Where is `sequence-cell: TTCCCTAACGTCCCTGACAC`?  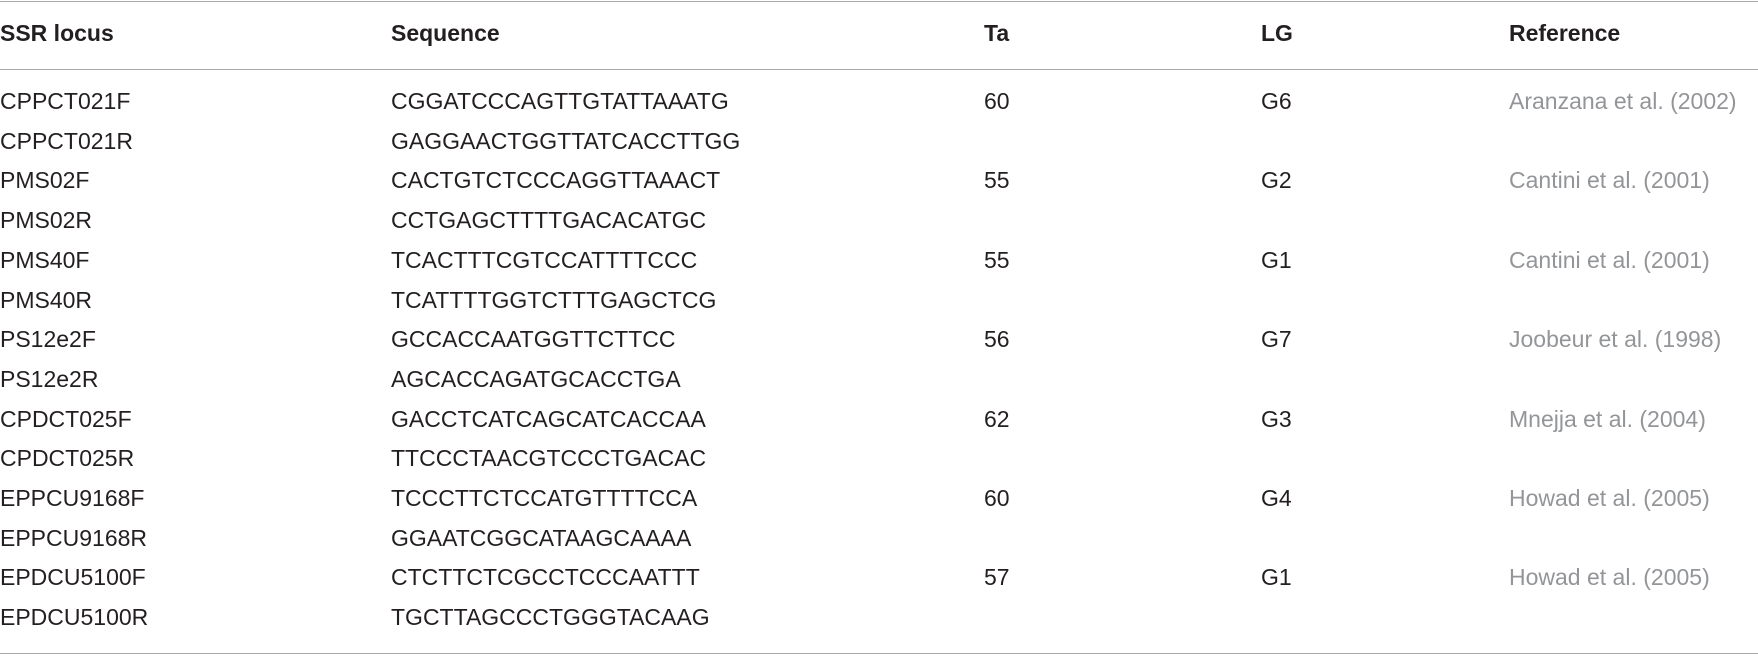
sequence-cell: TTCCCTAACGTCCCTGACAC is located at coordinates (549, 458).